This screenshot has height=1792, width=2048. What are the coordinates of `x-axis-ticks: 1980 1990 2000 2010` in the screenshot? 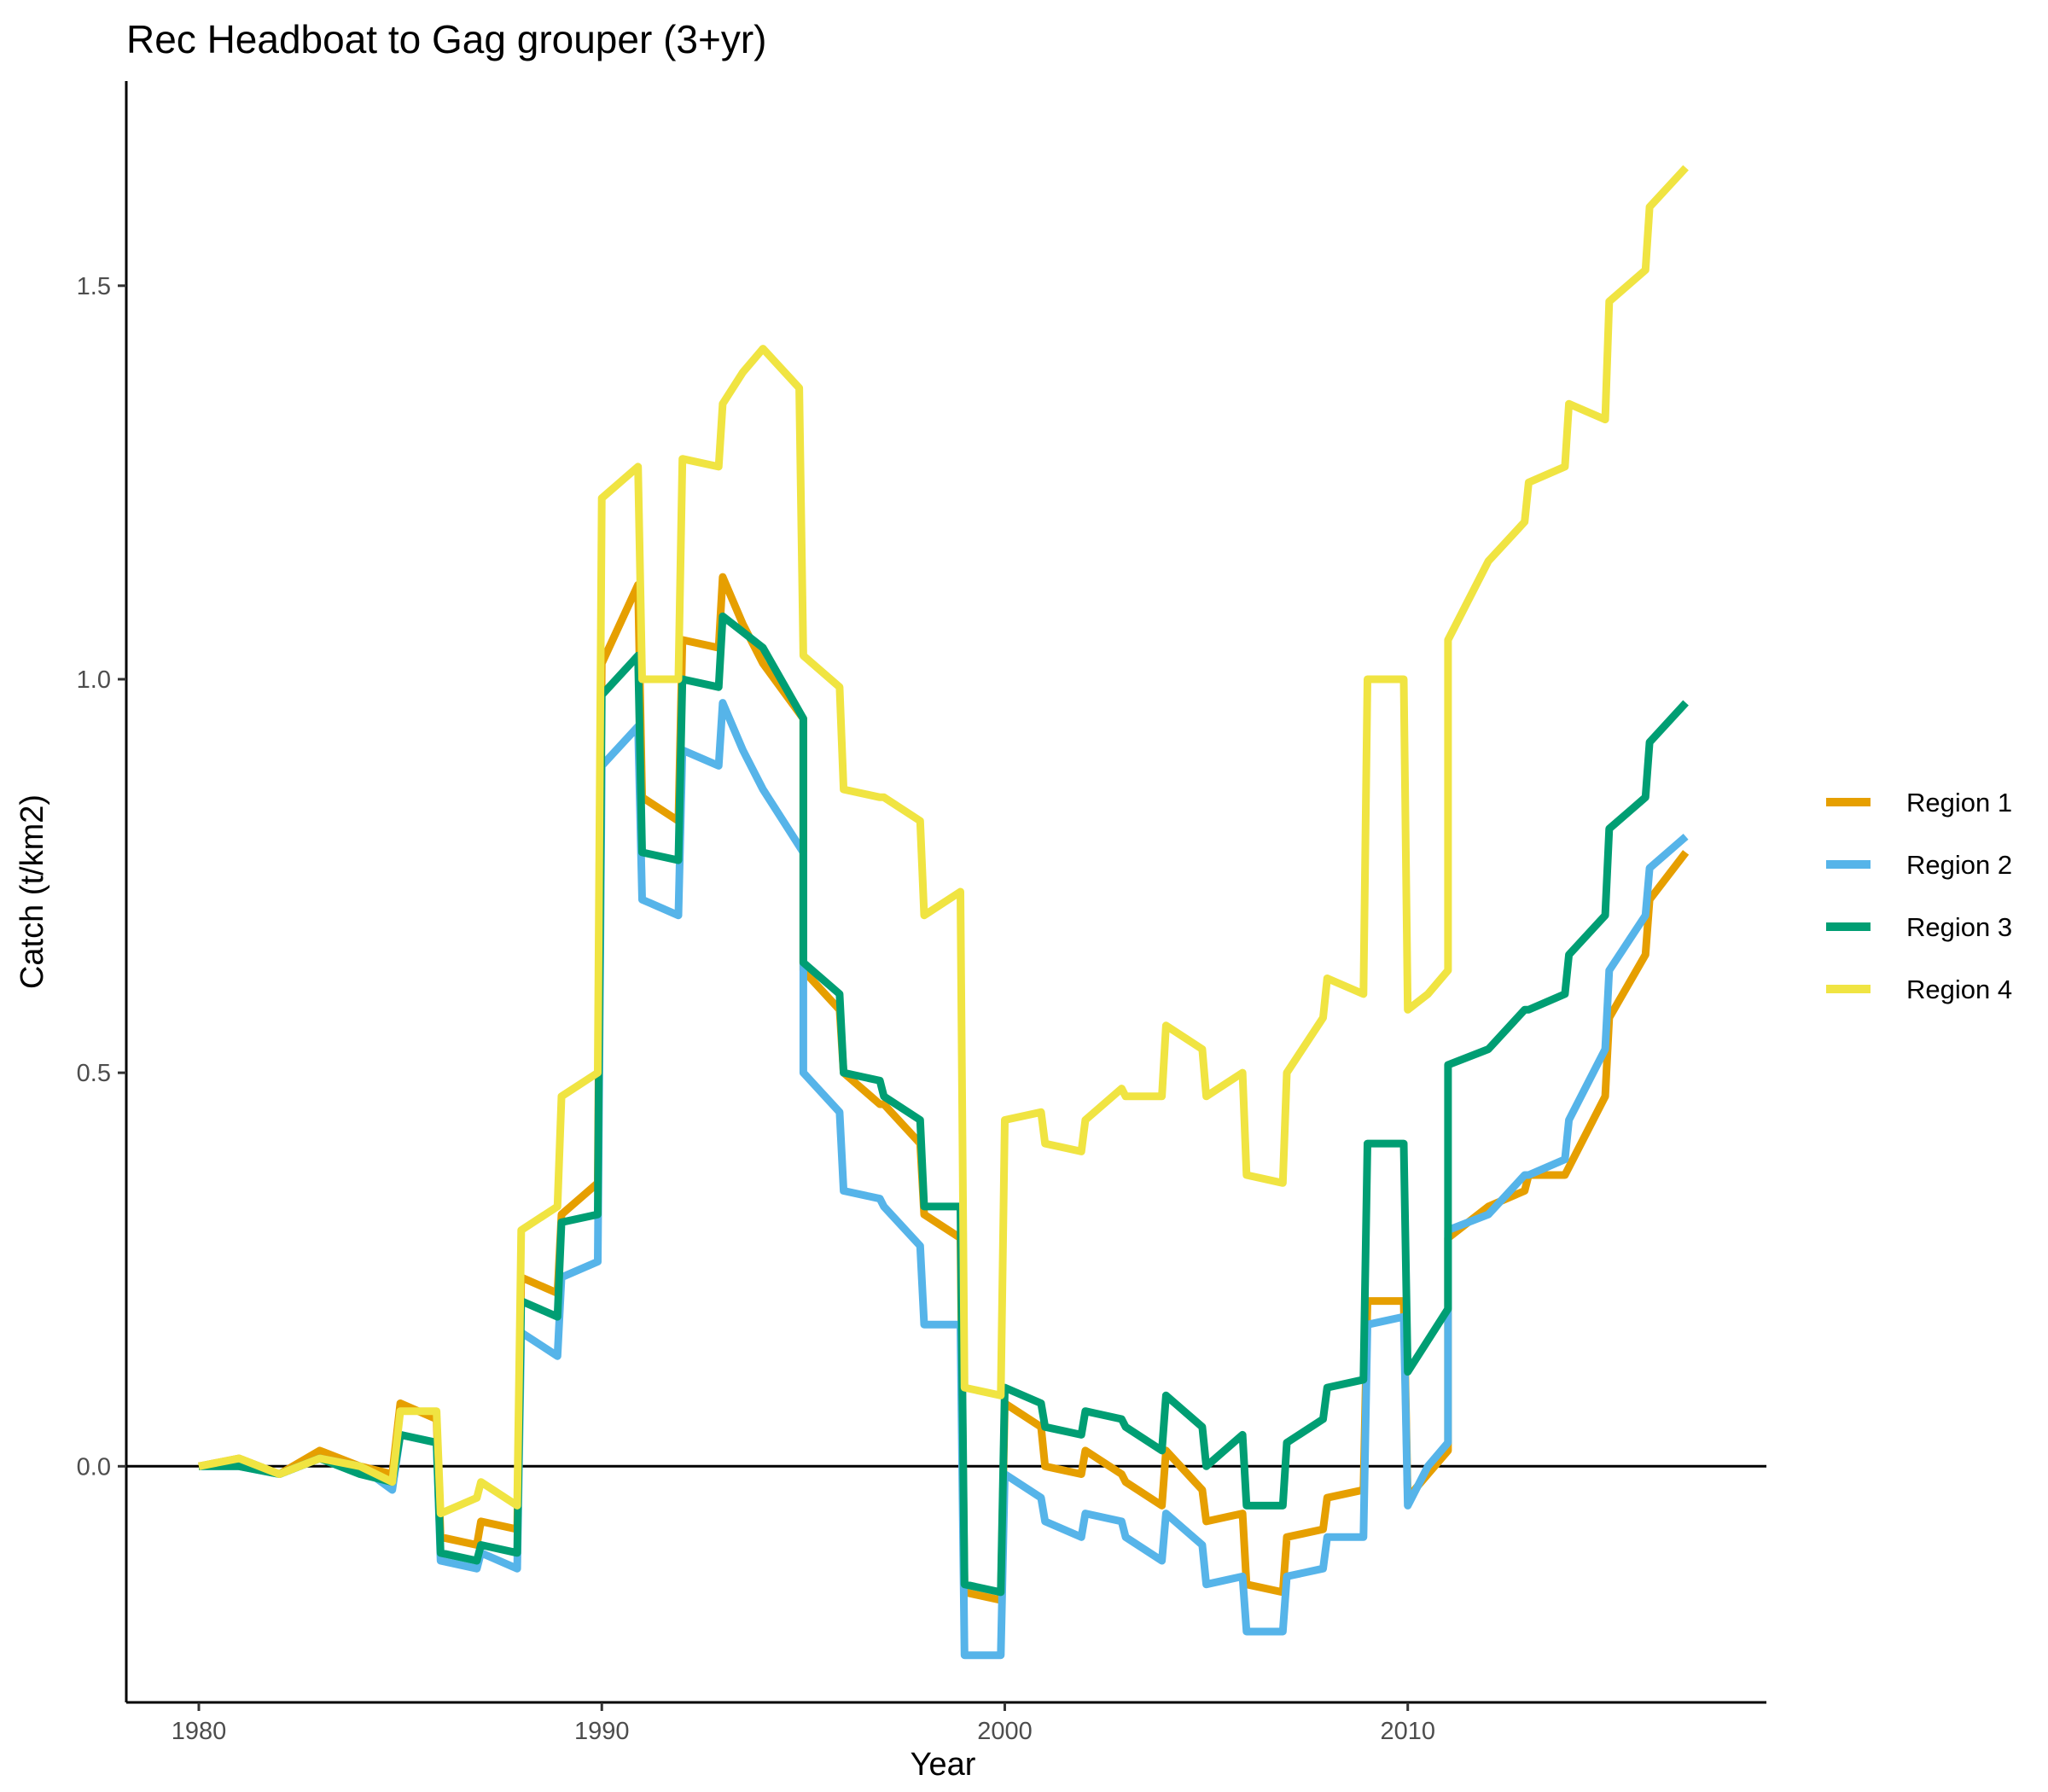 It's located at (803, 1723).